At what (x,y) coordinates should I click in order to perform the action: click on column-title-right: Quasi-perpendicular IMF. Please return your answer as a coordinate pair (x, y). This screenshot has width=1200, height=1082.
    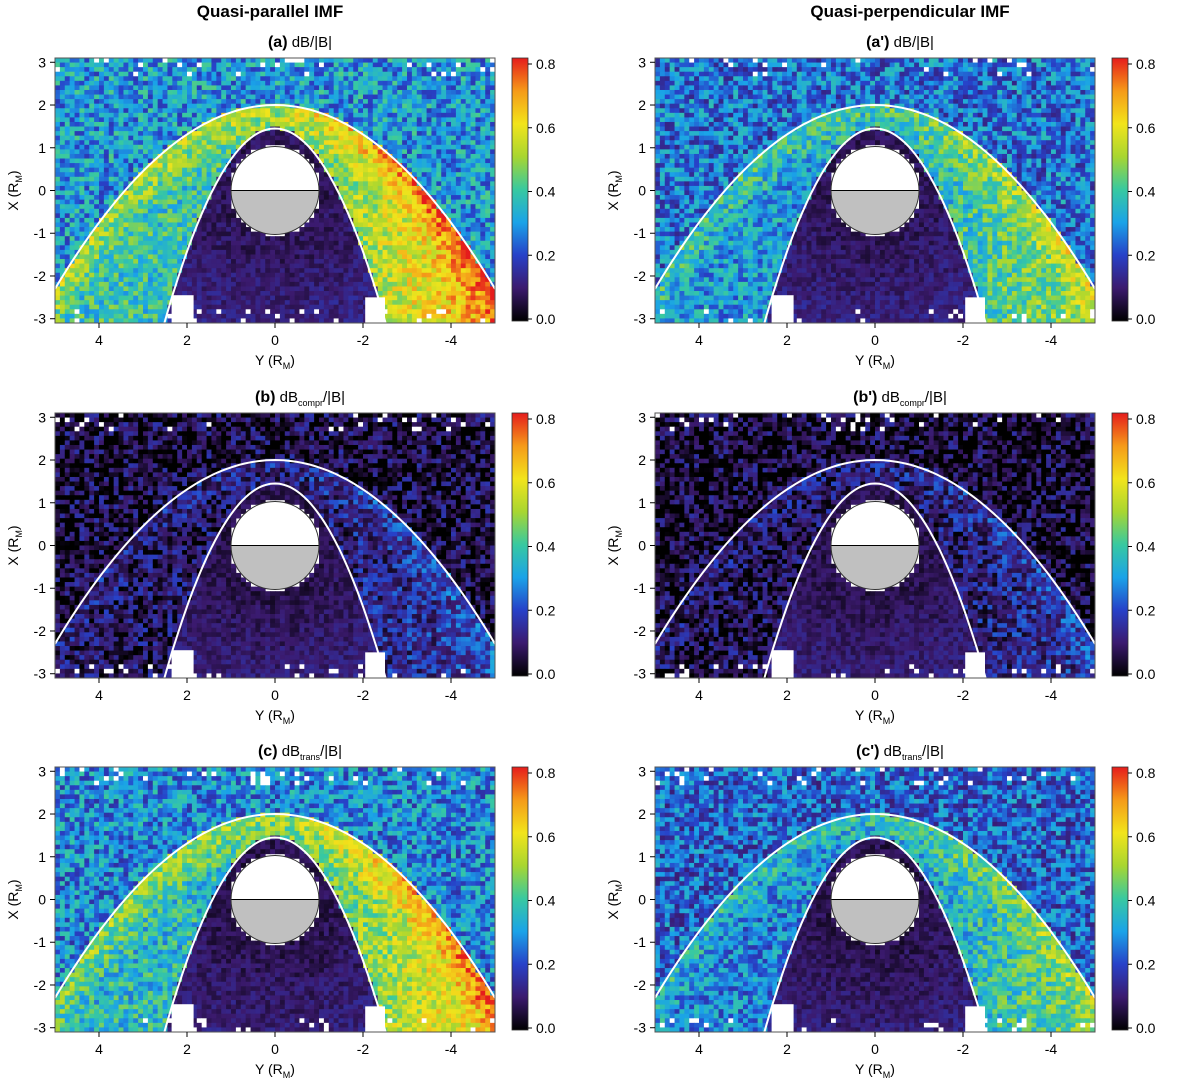
    Looking at the image, I should click on (910, 12).